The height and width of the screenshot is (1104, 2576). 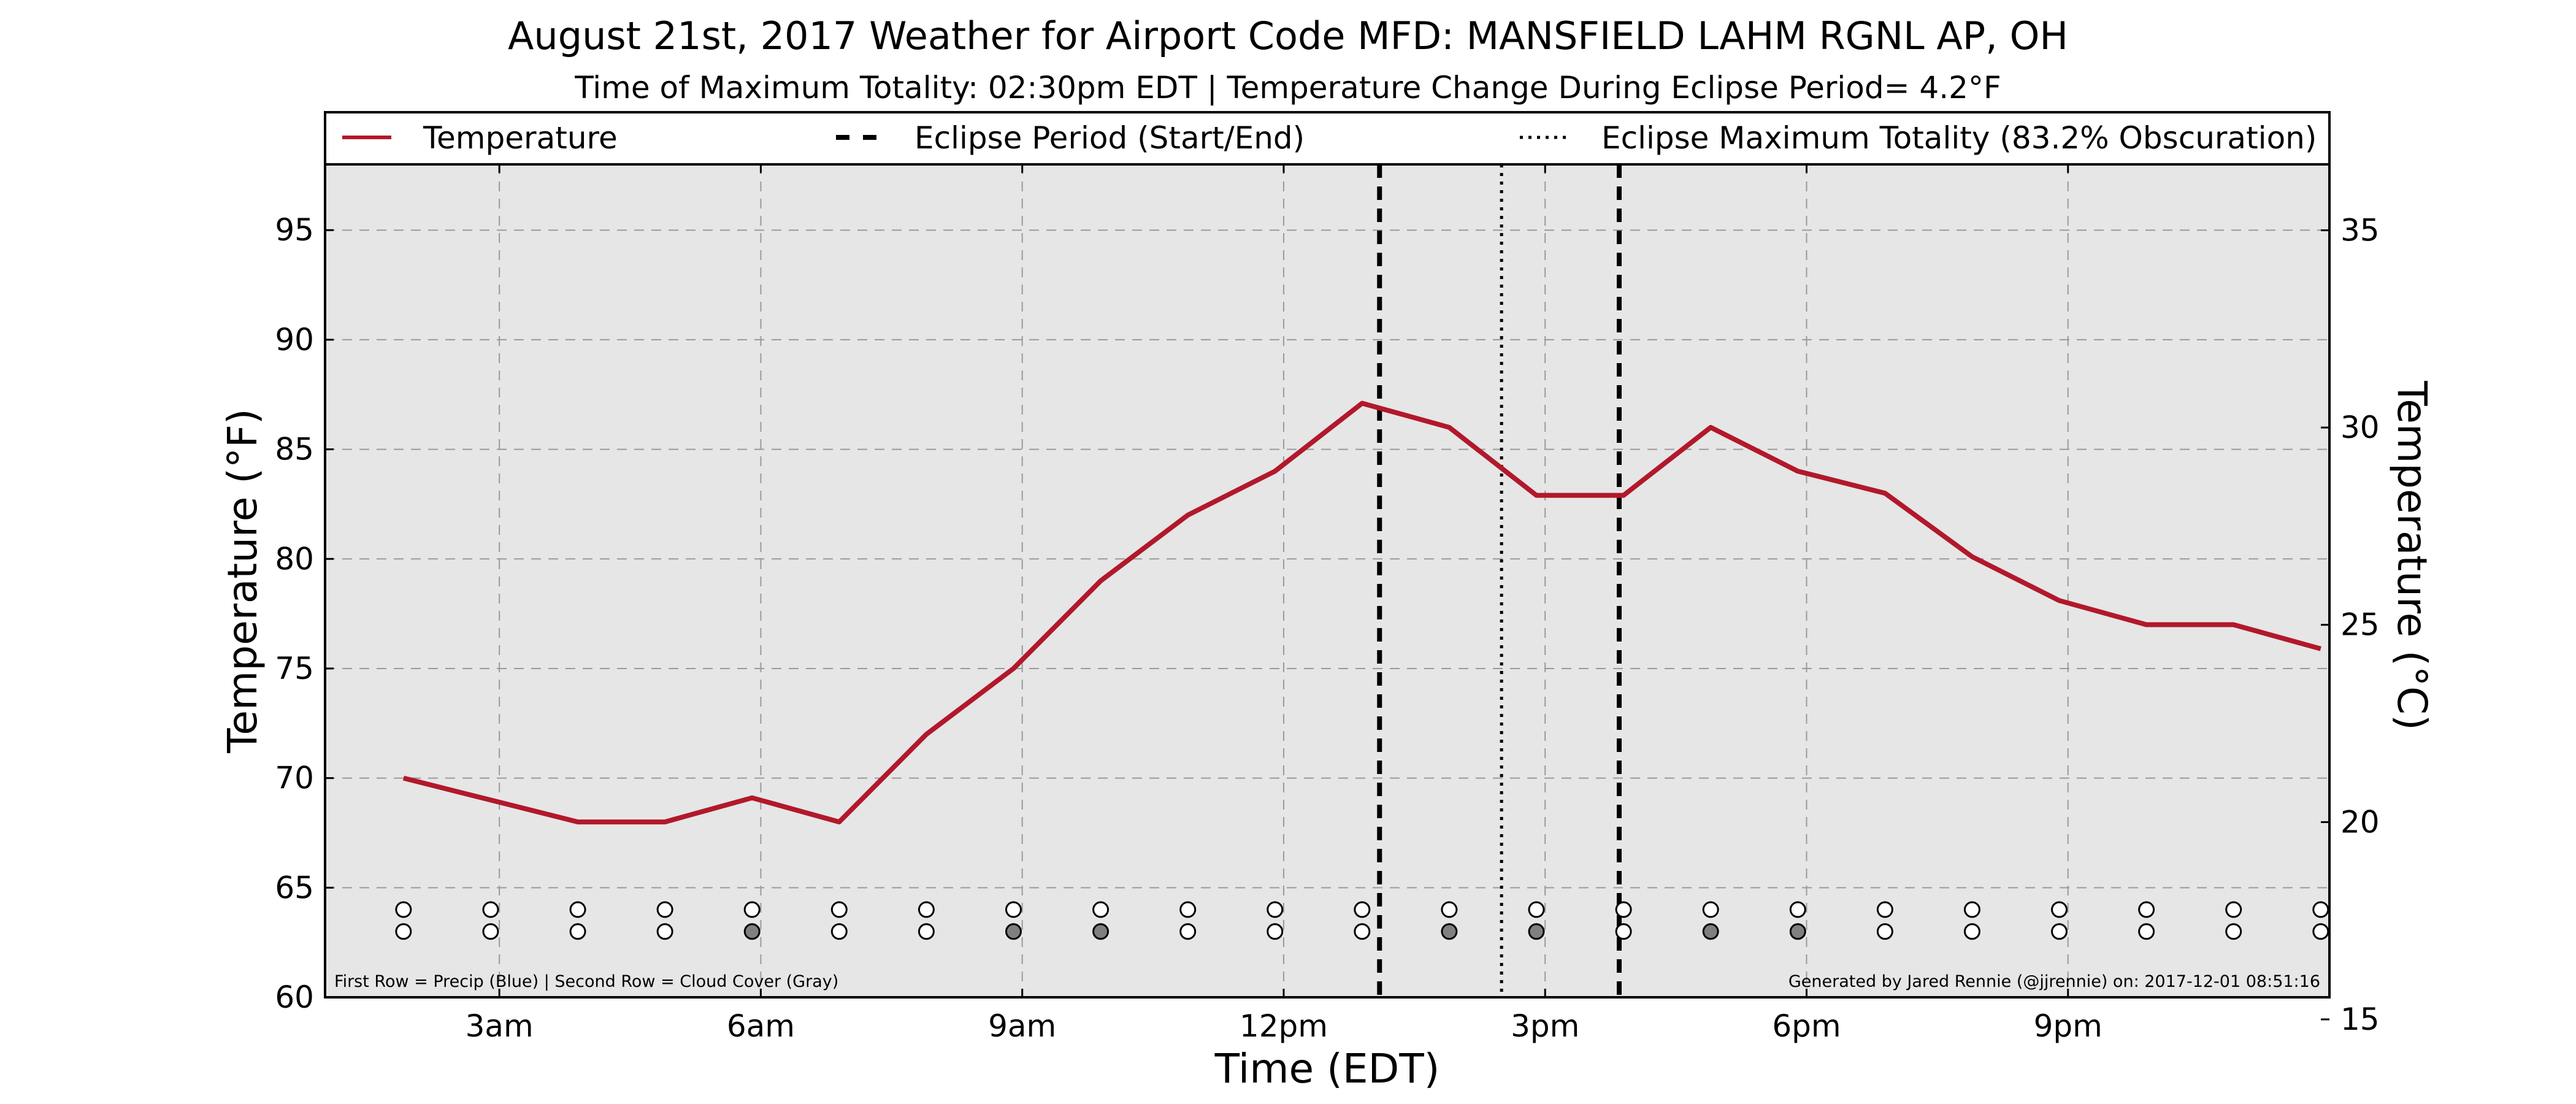 I want to click on x-tick-label: 6am, so click(x=761, y=1026).